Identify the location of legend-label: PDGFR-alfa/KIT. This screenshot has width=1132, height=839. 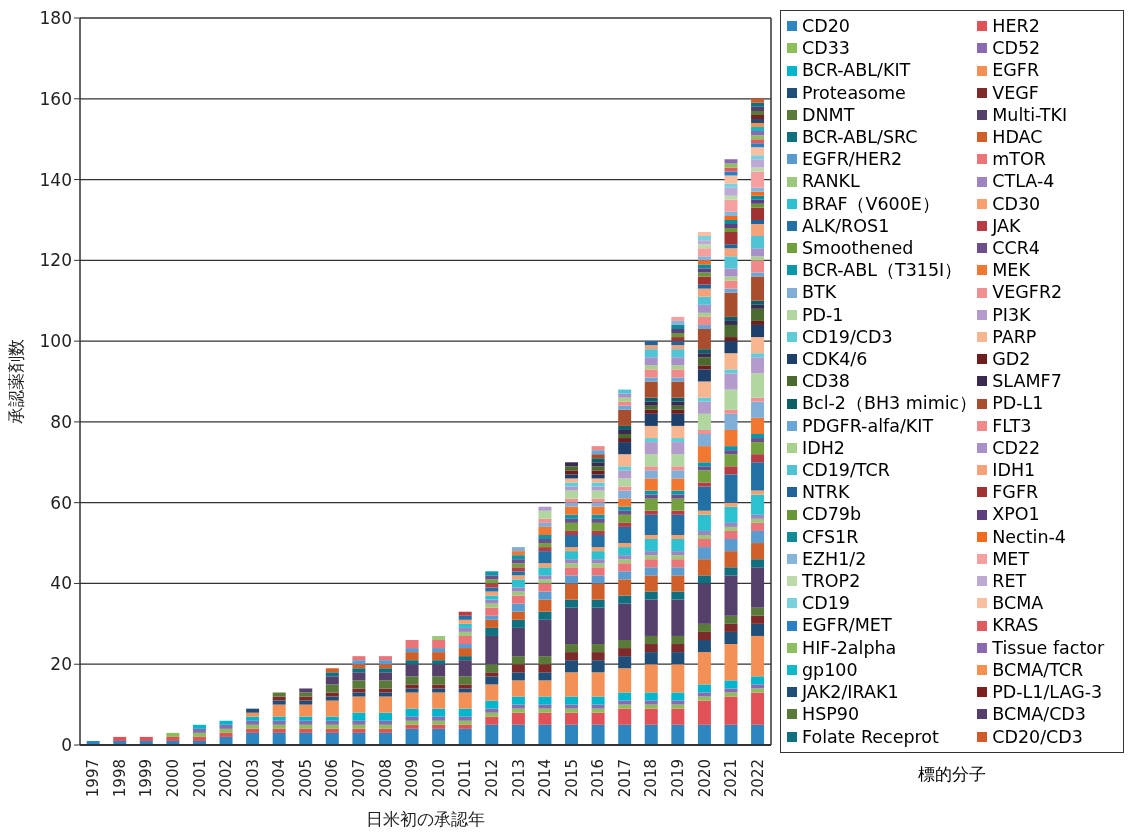
(868, 425).